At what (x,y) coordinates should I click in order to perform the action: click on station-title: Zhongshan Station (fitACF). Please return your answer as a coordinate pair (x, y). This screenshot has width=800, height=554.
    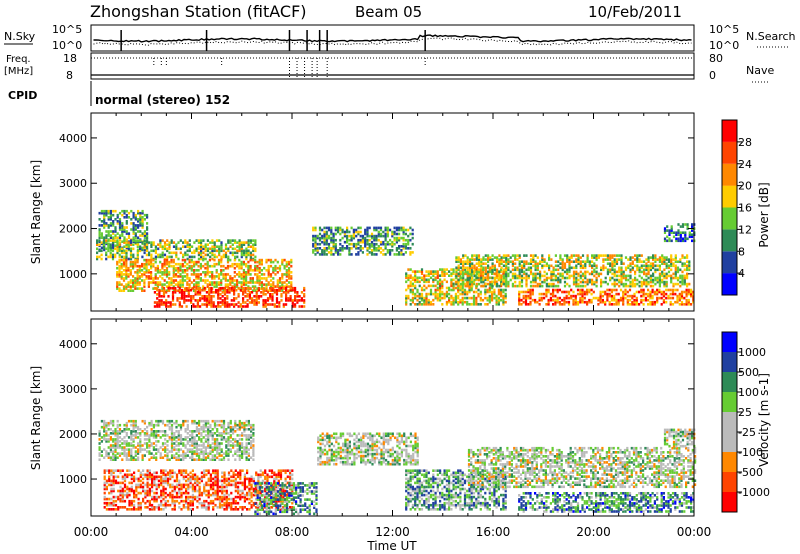
    Looking at the image, I should click on (198, 11).